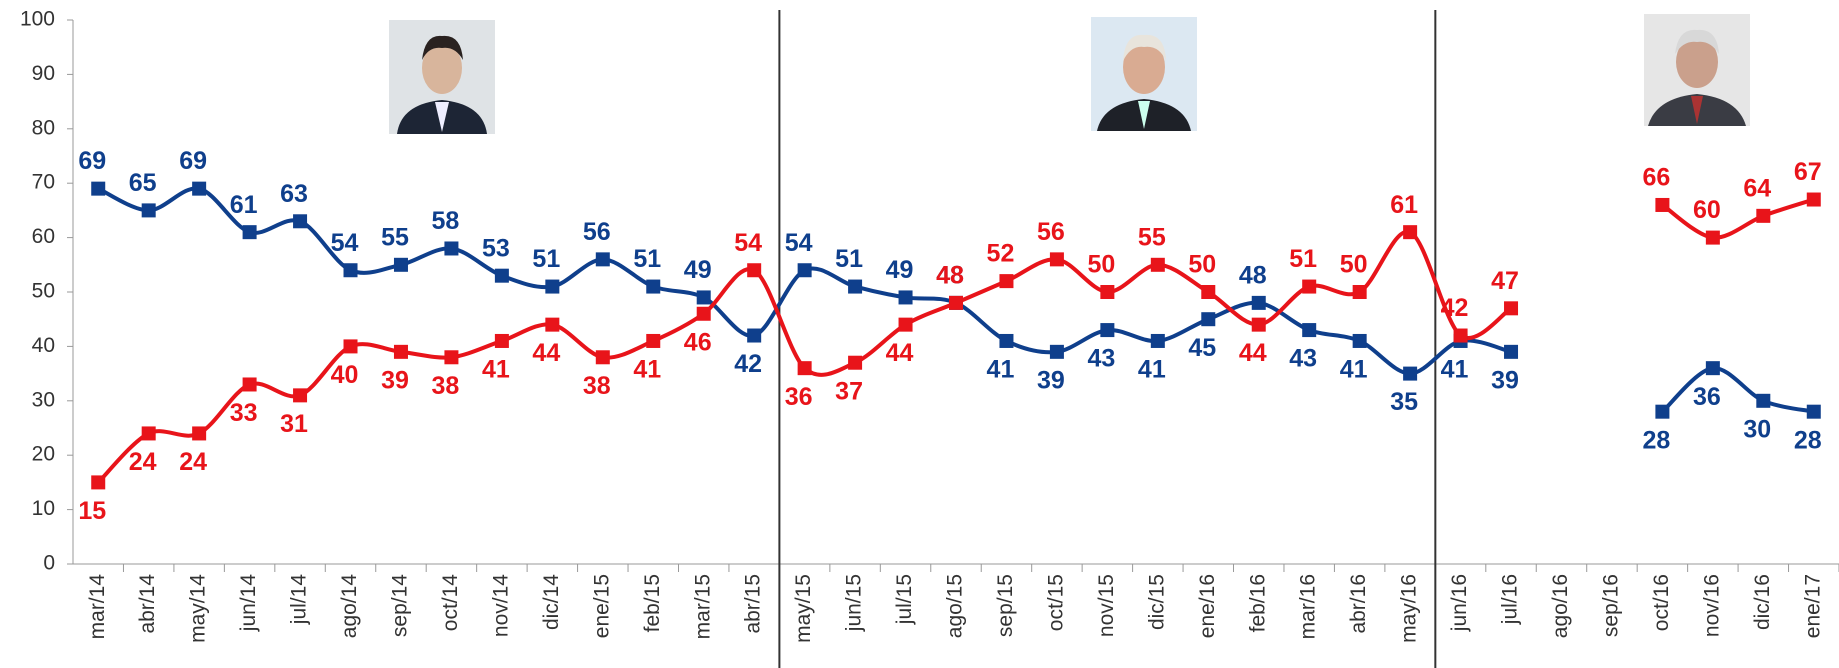  Describe the element at coordinates (1560, 606) in the screenshot. I see `x-tick-label: ago/16` at that location.